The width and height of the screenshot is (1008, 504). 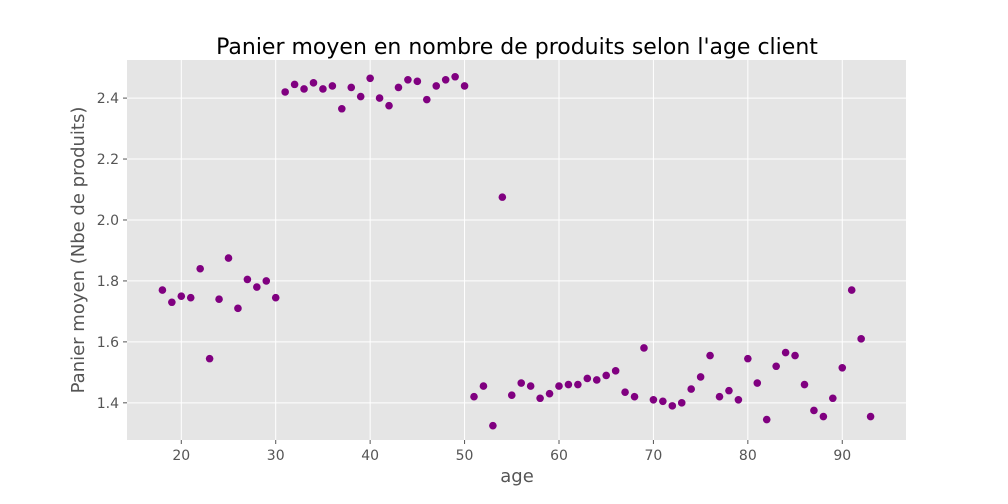 What do you see at coordinates (748, 456) in the screenshot?
I see `x-tick-label: 80` at bounding box center [748, 456].